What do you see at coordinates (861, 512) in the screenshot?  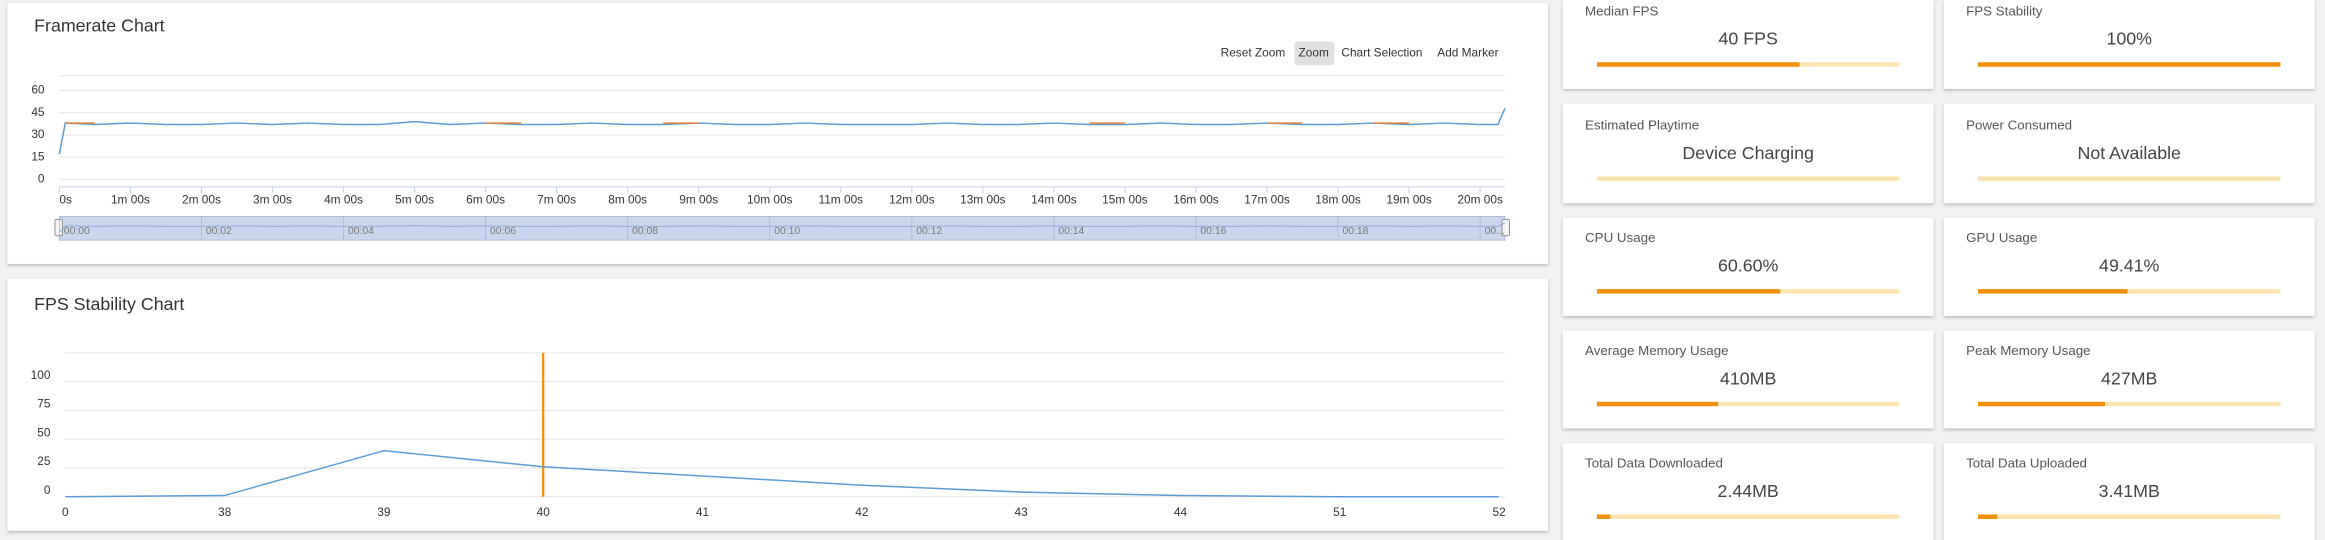 I see `x-tick-label: 42` at bounding box center [861, 512].